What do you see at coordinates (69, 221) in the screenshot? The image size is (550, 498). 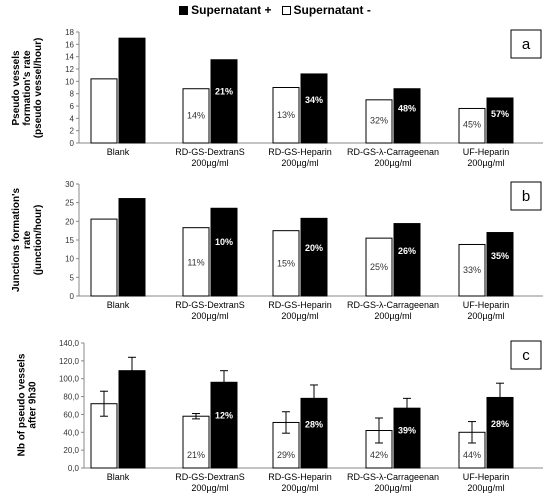 I see `y-tick-label: 20` at bounding box center [69, 221].